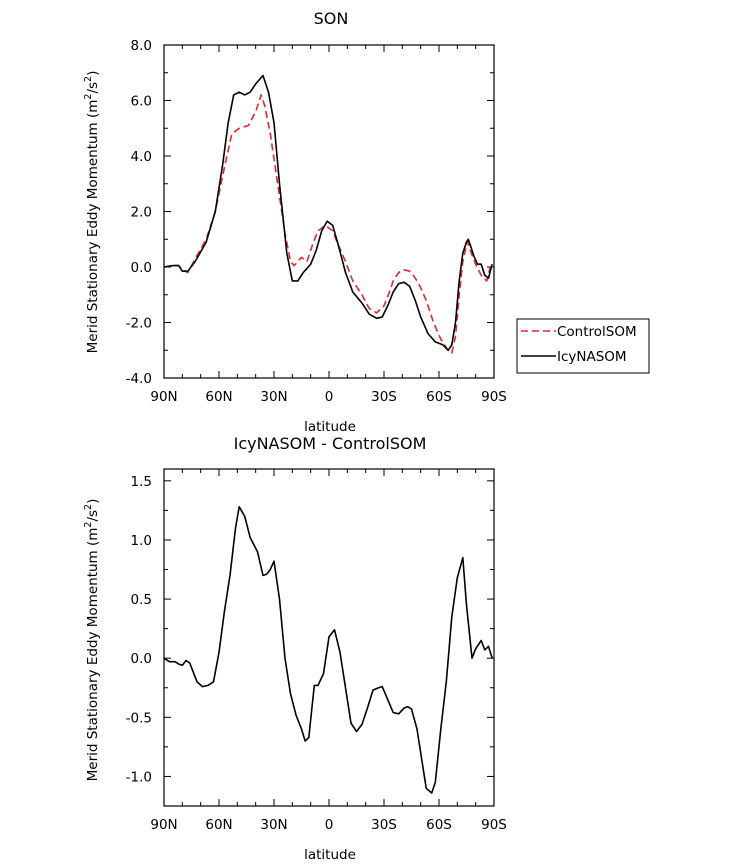 This screenshot has width=733, height=866. What do you see at coordinates (92, 640) in the screenshot?
I see `y-axis-label-bottom: Merid Stationary Eddy Momentum (m2/s2)` at bounding box center [92, 640].